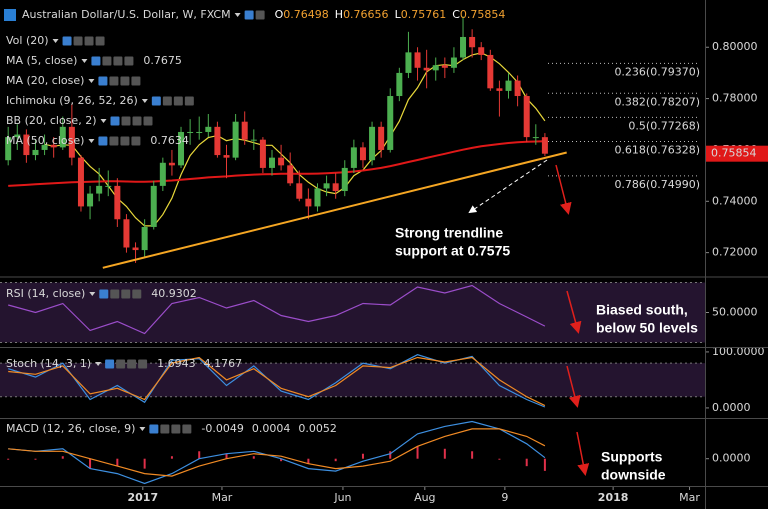 The image size is (768, 509). What do you see at coordinates (222, 497) in the screenshot?
I see `x-tick-label: Mar` at bounding box center [222, 497].